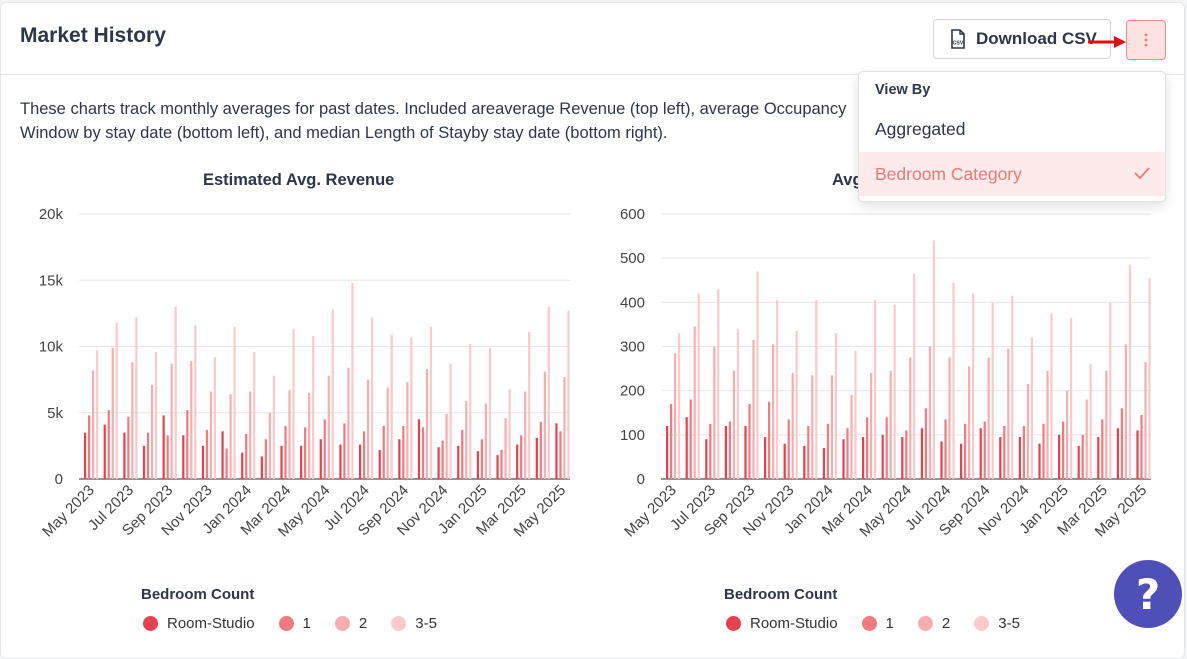 This screenshot has height=659, width=1187. I want to click on help-button: ?, so click(1148, 594).